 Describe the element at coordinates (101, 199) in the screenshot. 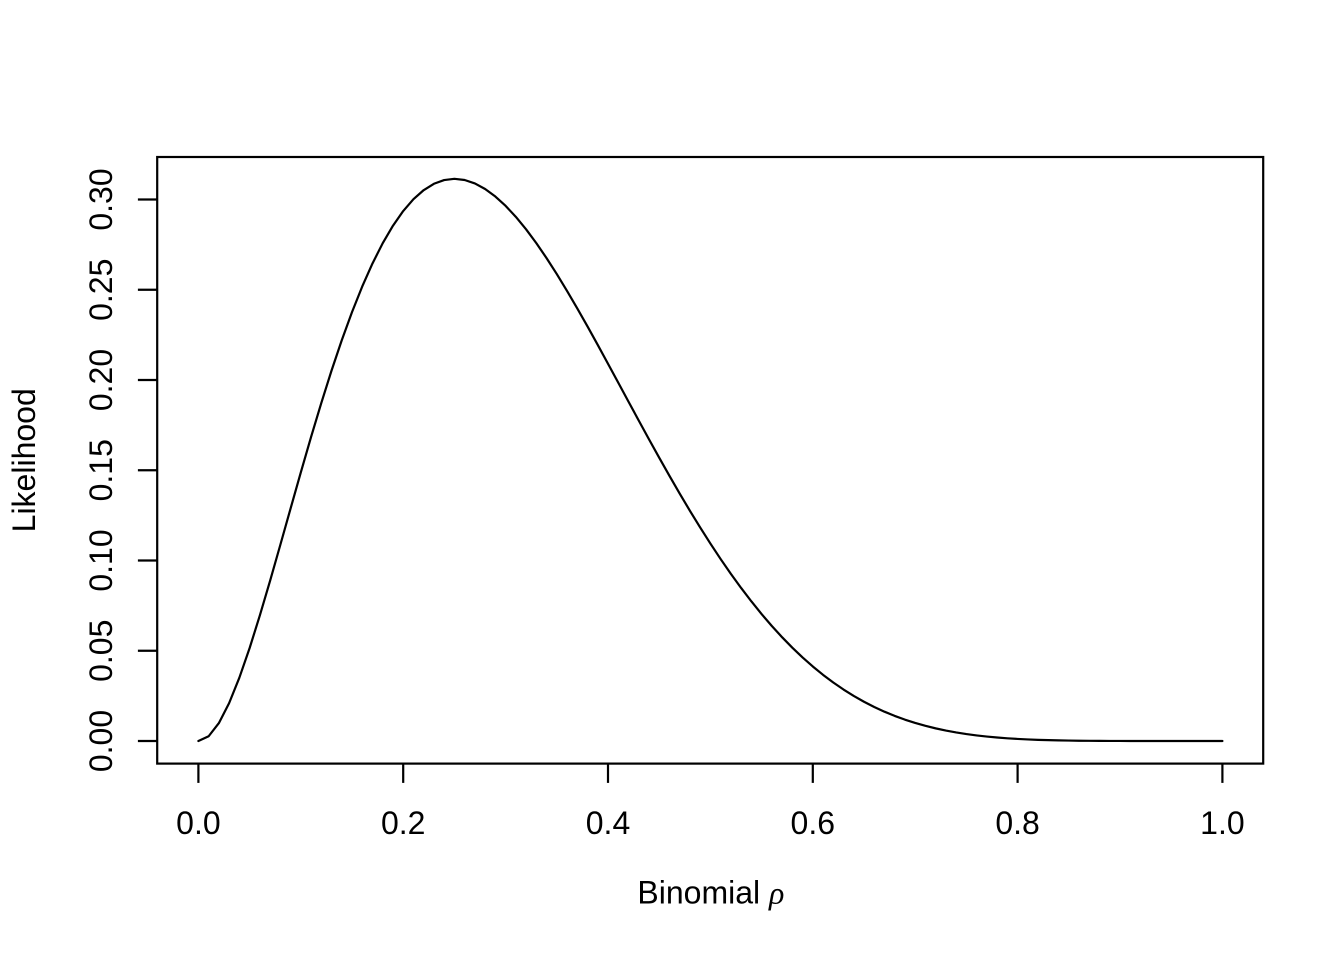

I see `y-tick-label: 0.30` at that location.